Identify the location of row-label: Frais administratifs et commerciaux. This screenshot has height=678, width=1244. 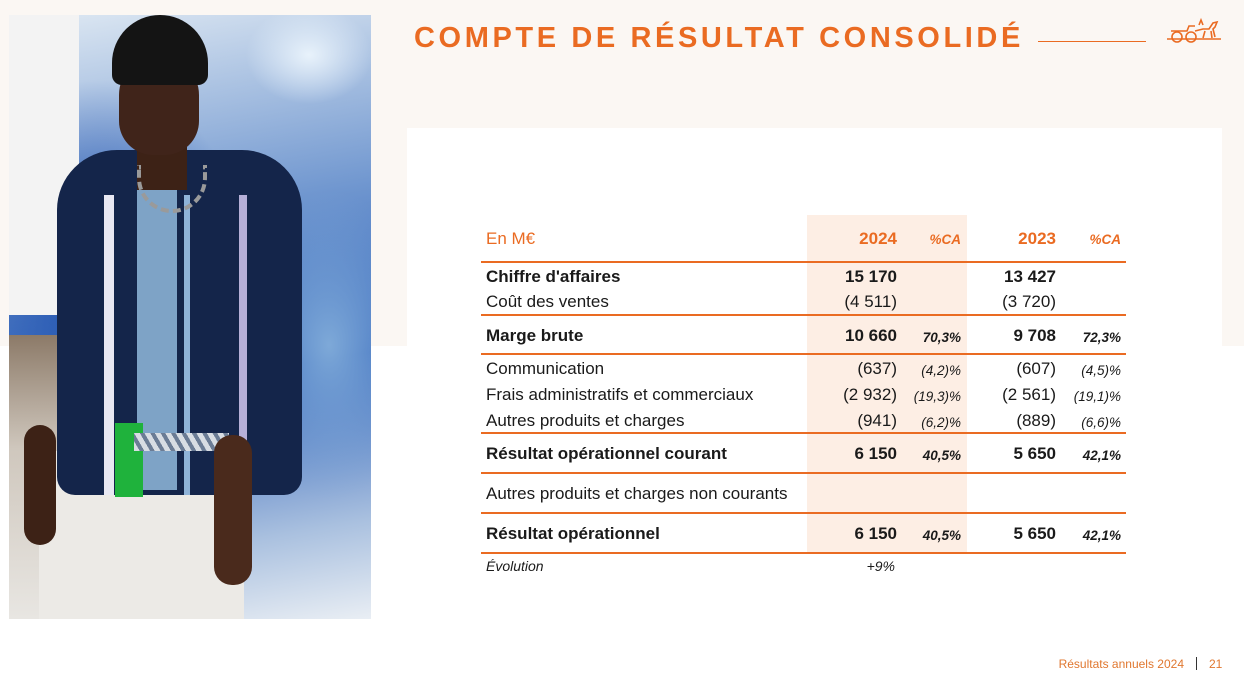
(620, 394).